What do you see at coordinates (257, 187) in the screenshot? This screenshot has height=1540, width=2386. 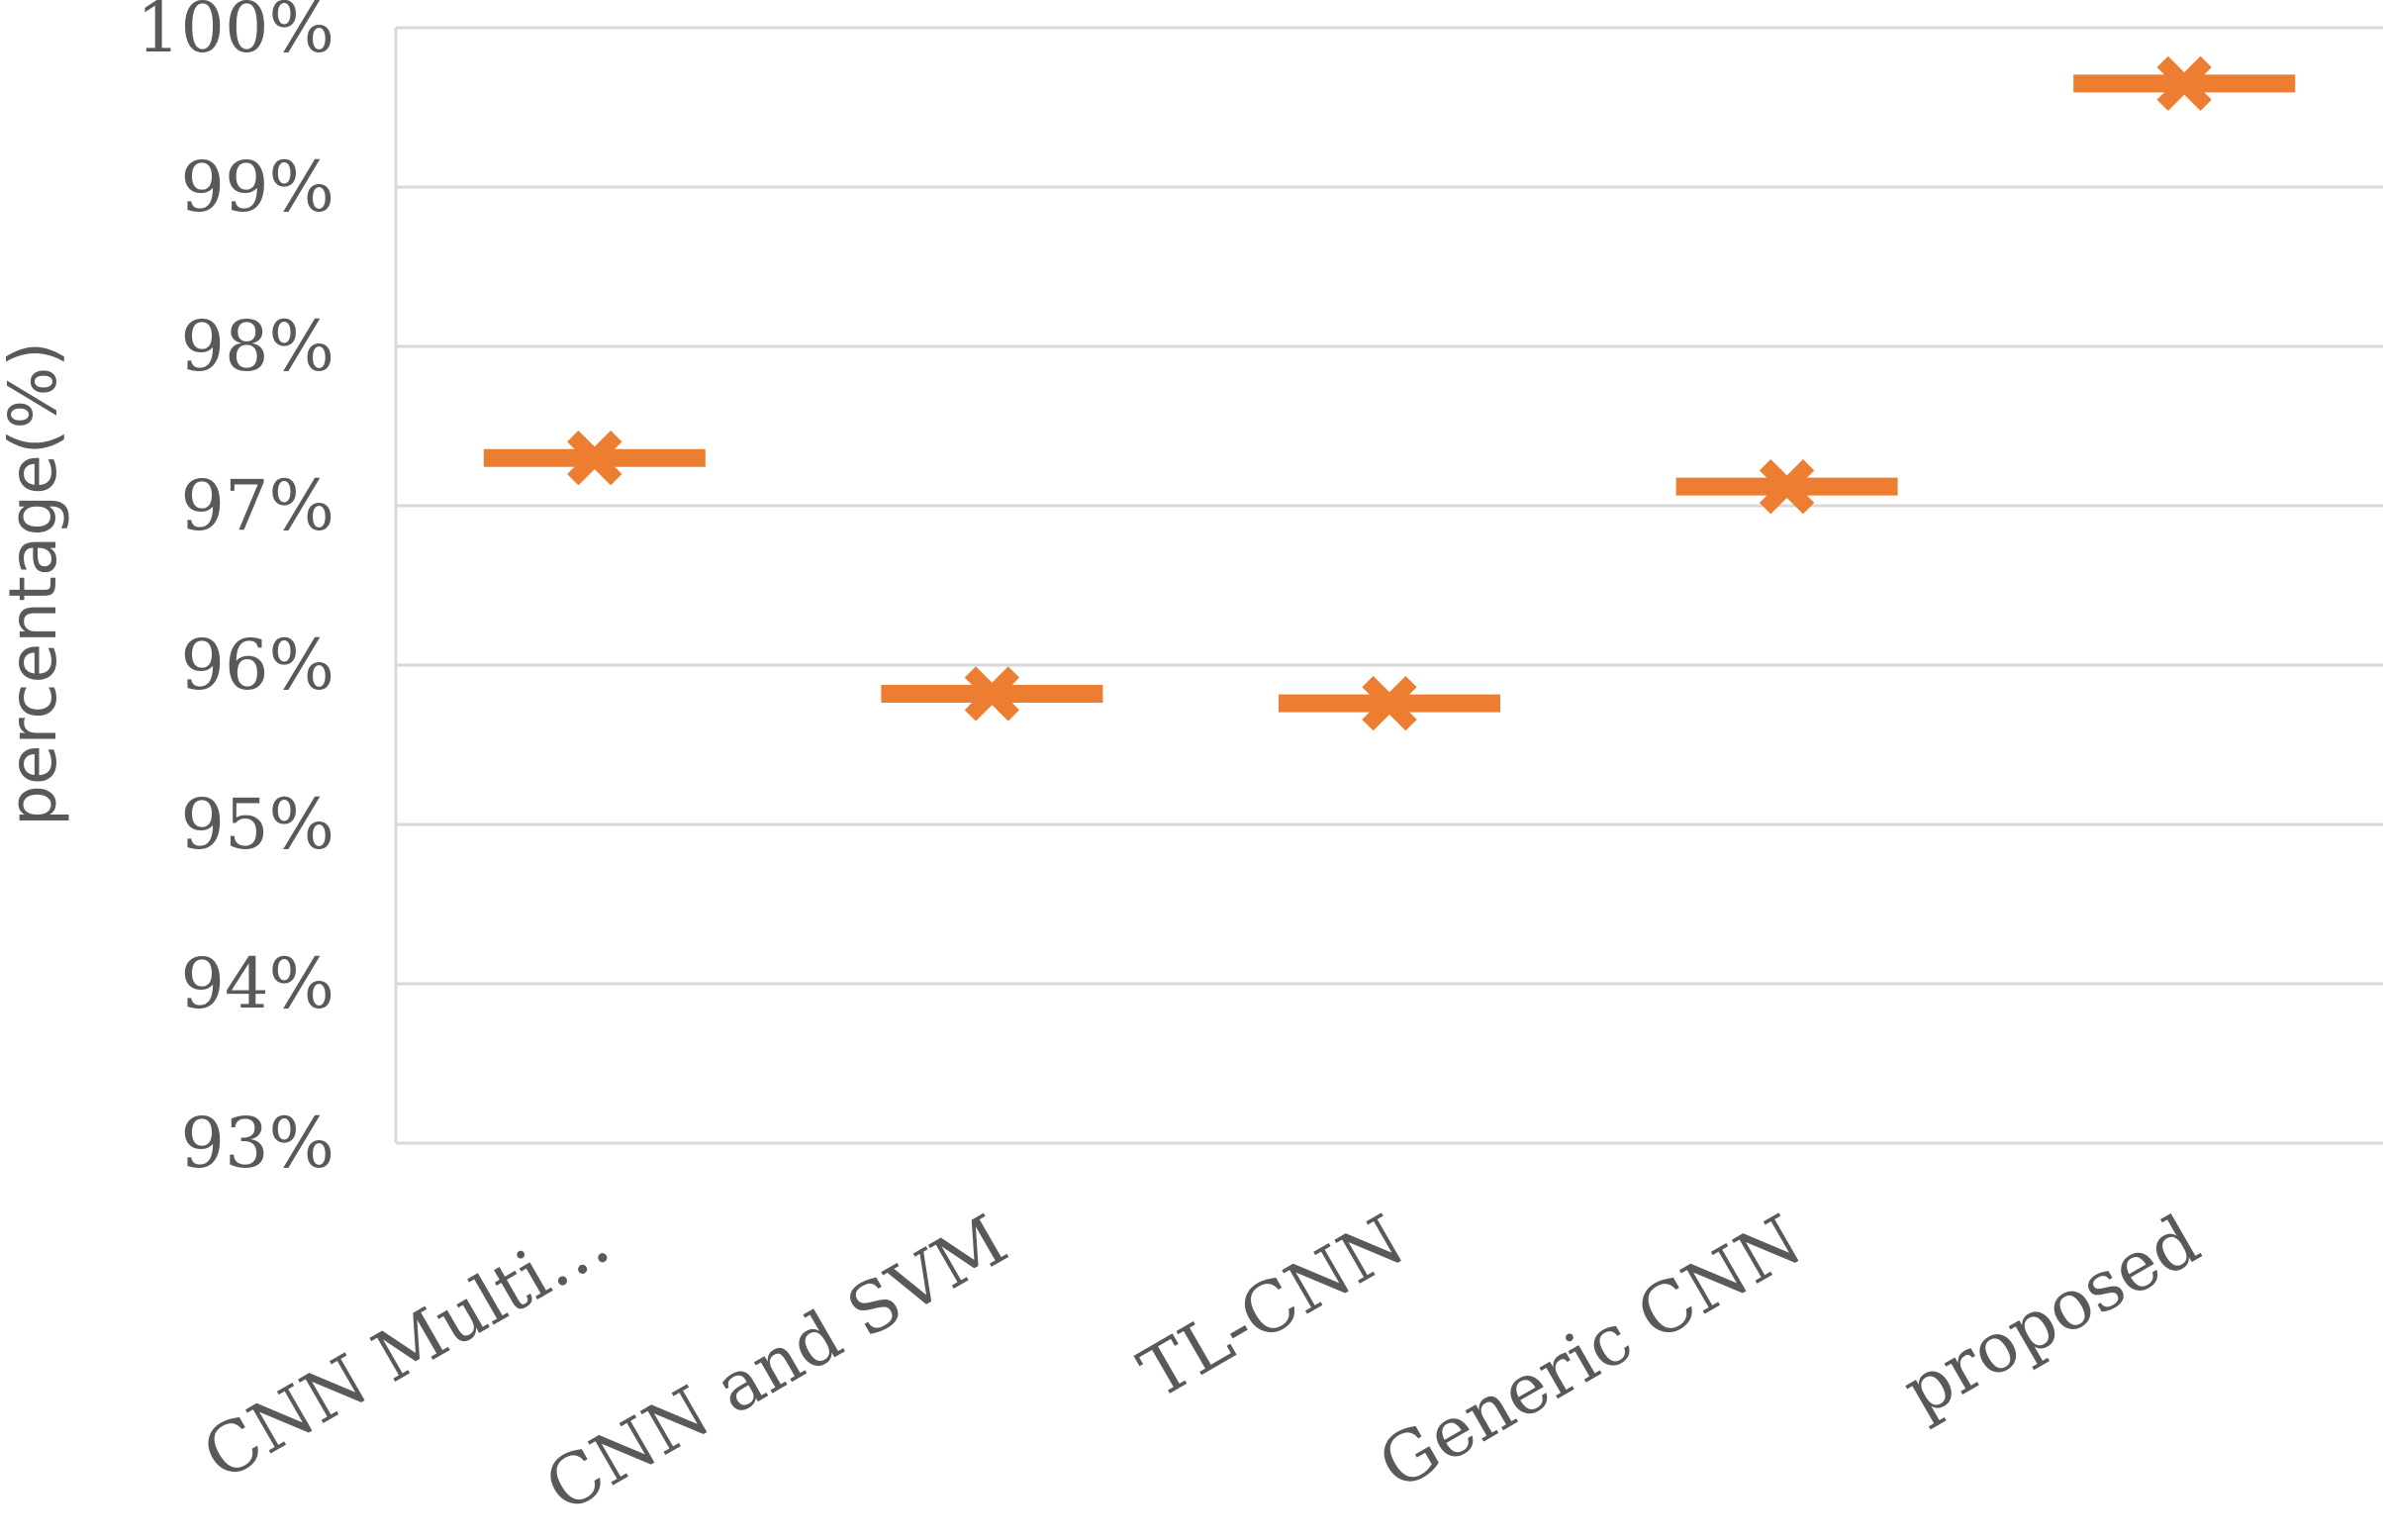 I see `y-tick-label: 99%` at bounding box center [257, 187].